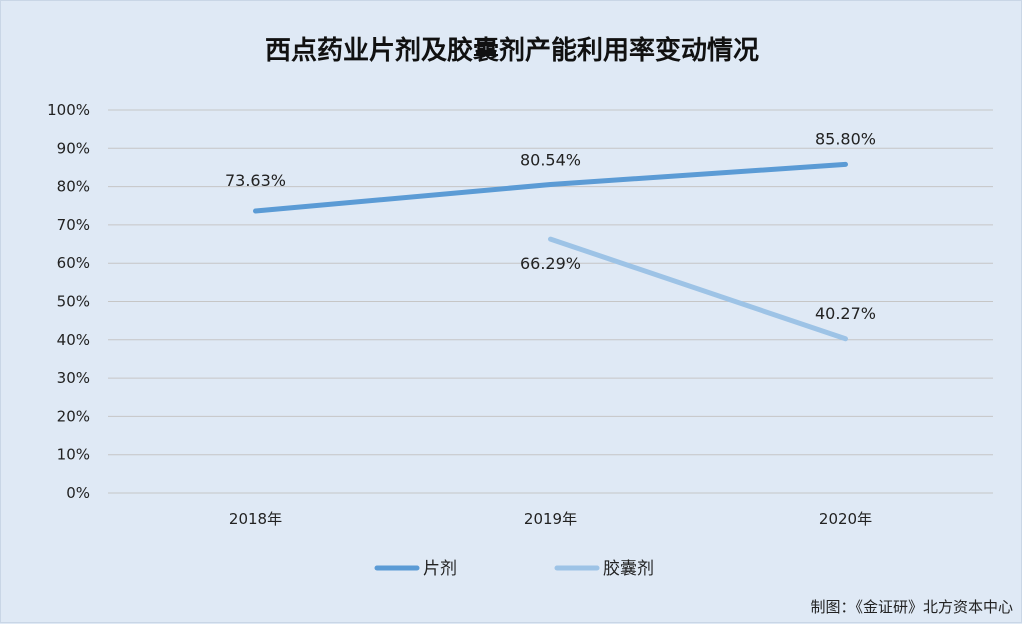 The width and height of the screenshot is (1022, 624). I want to click on chart-title: 西点药业片剂及胶囊剂产能利用率变动情况, so click(512, 50).